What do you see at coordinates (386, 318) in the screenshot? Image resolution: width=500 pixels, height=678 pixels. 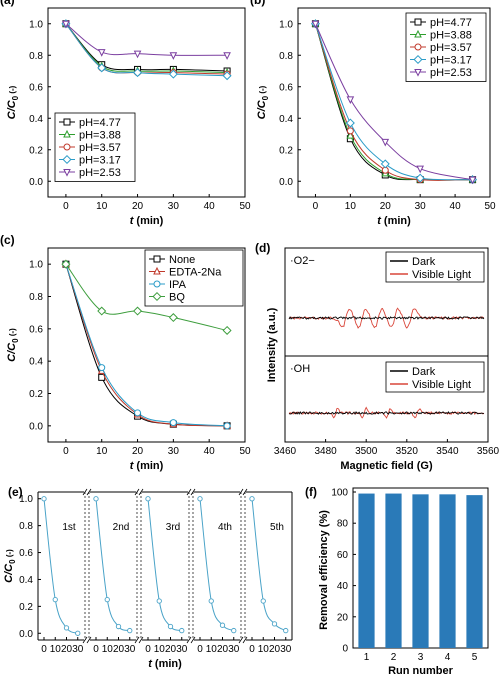 I see `superoxide-dark-trace` at bounding box center [386, 318].